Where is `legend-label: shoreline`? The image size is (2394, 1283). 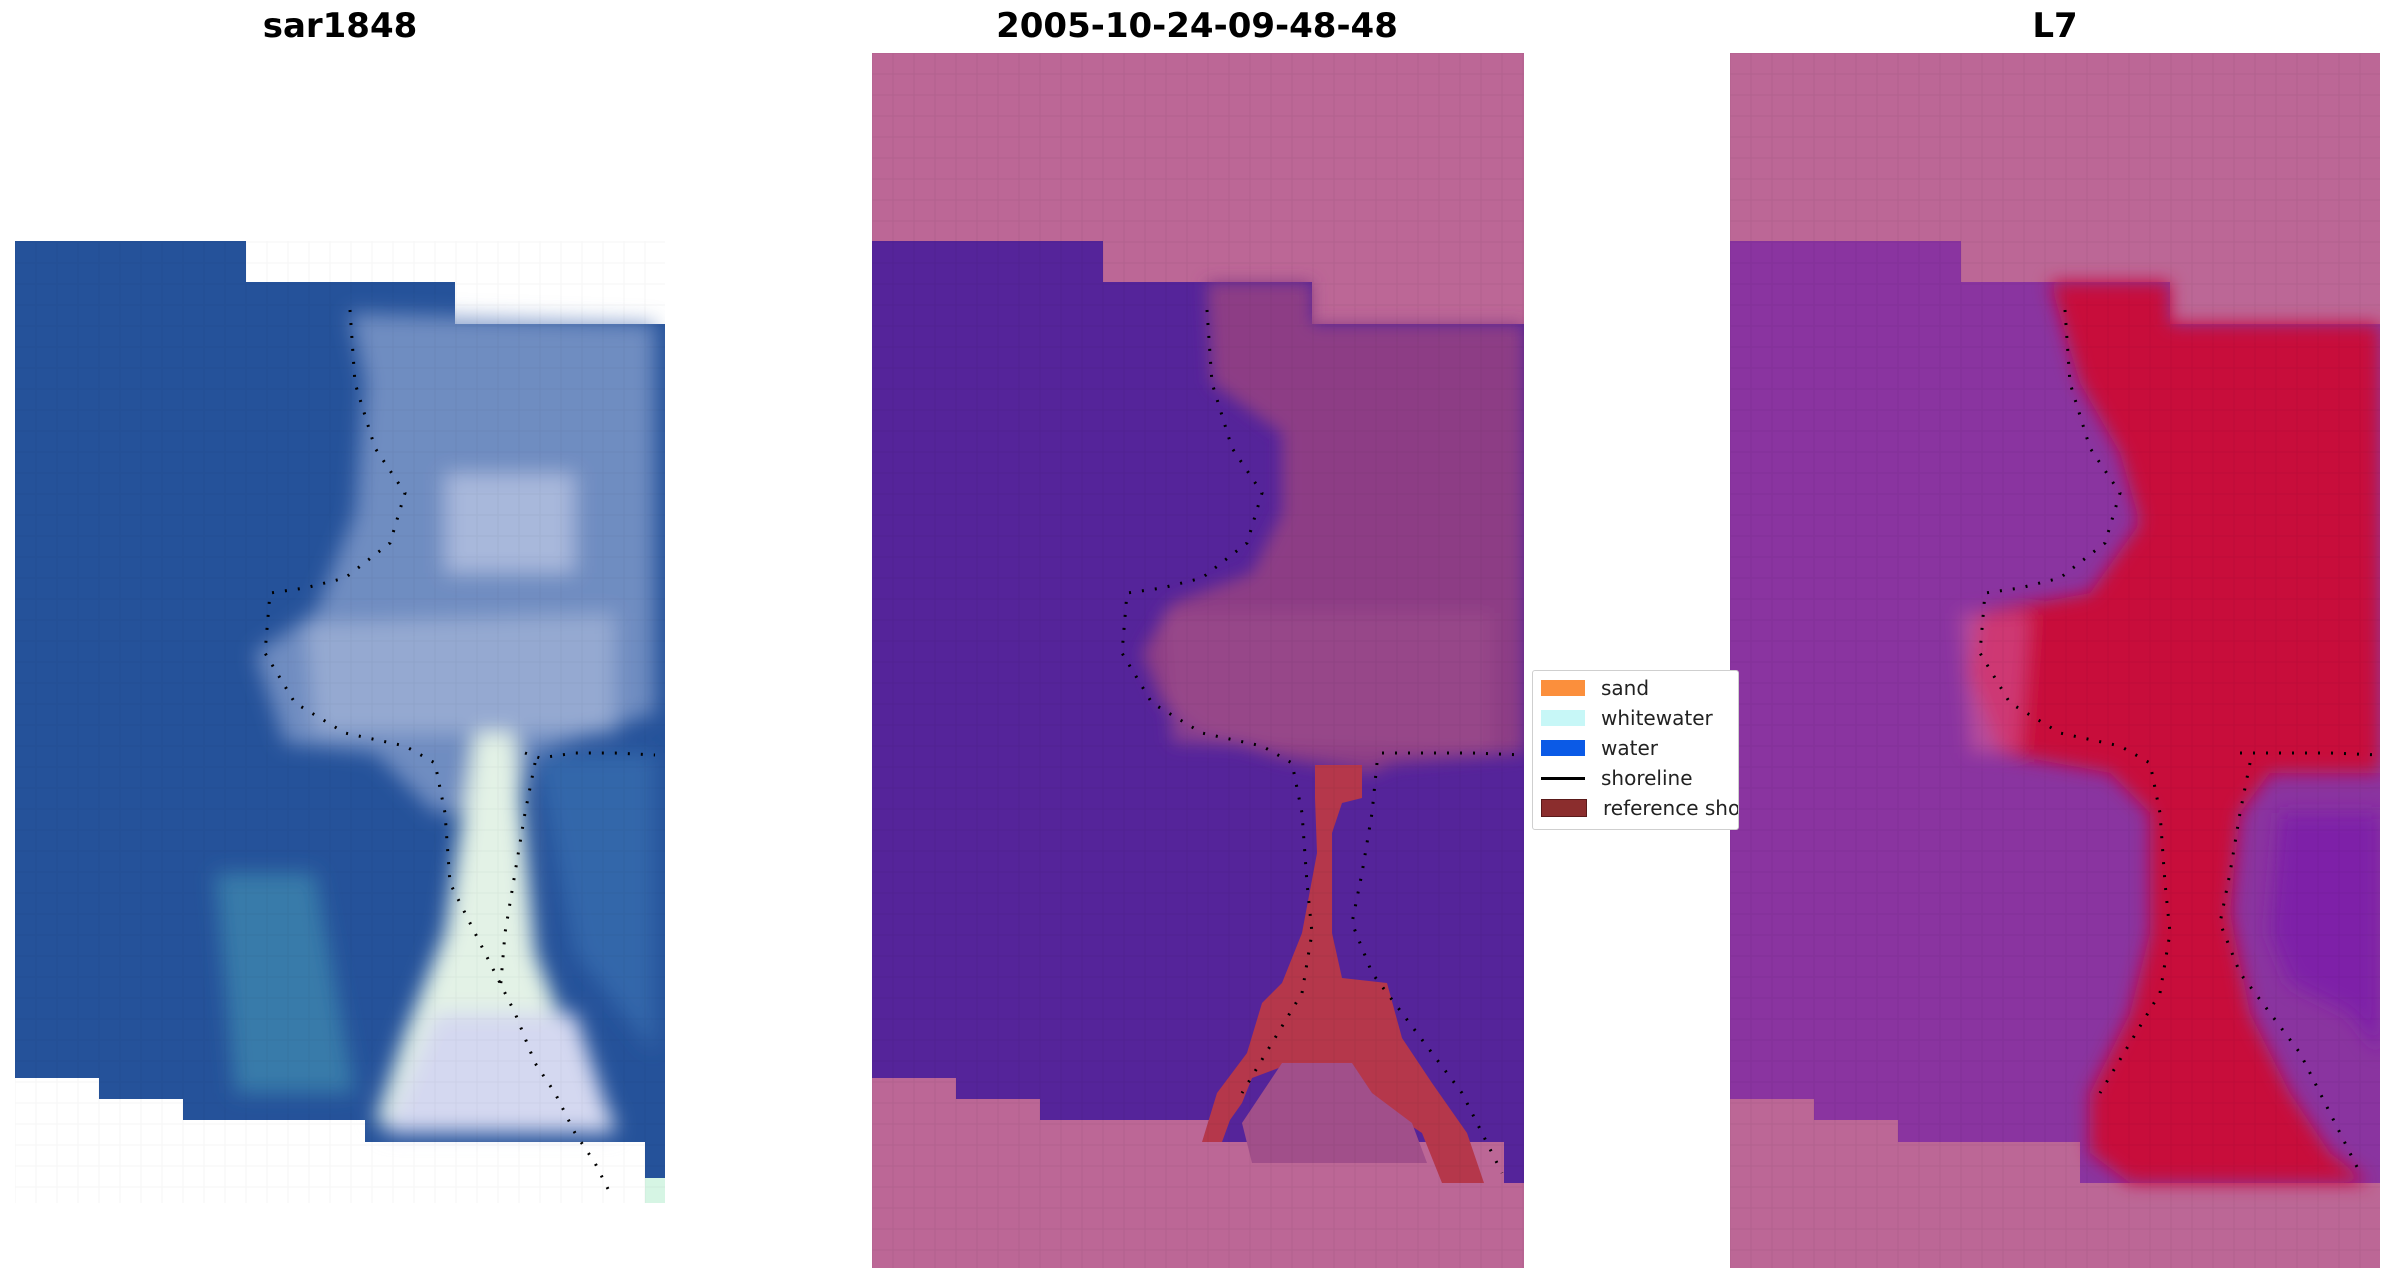
legend-label: shoreline is located at coordinates (1647, 778).